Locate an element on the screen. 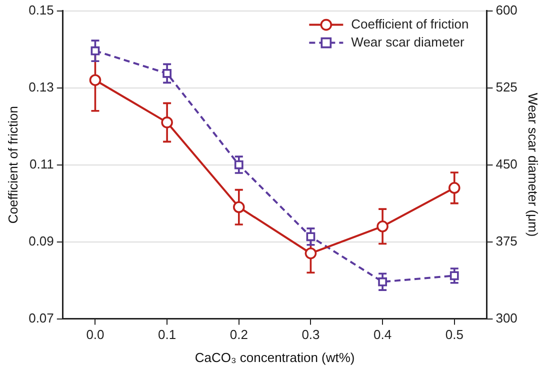  y2-tick-label: 600 is located at coordinates (507, 10).